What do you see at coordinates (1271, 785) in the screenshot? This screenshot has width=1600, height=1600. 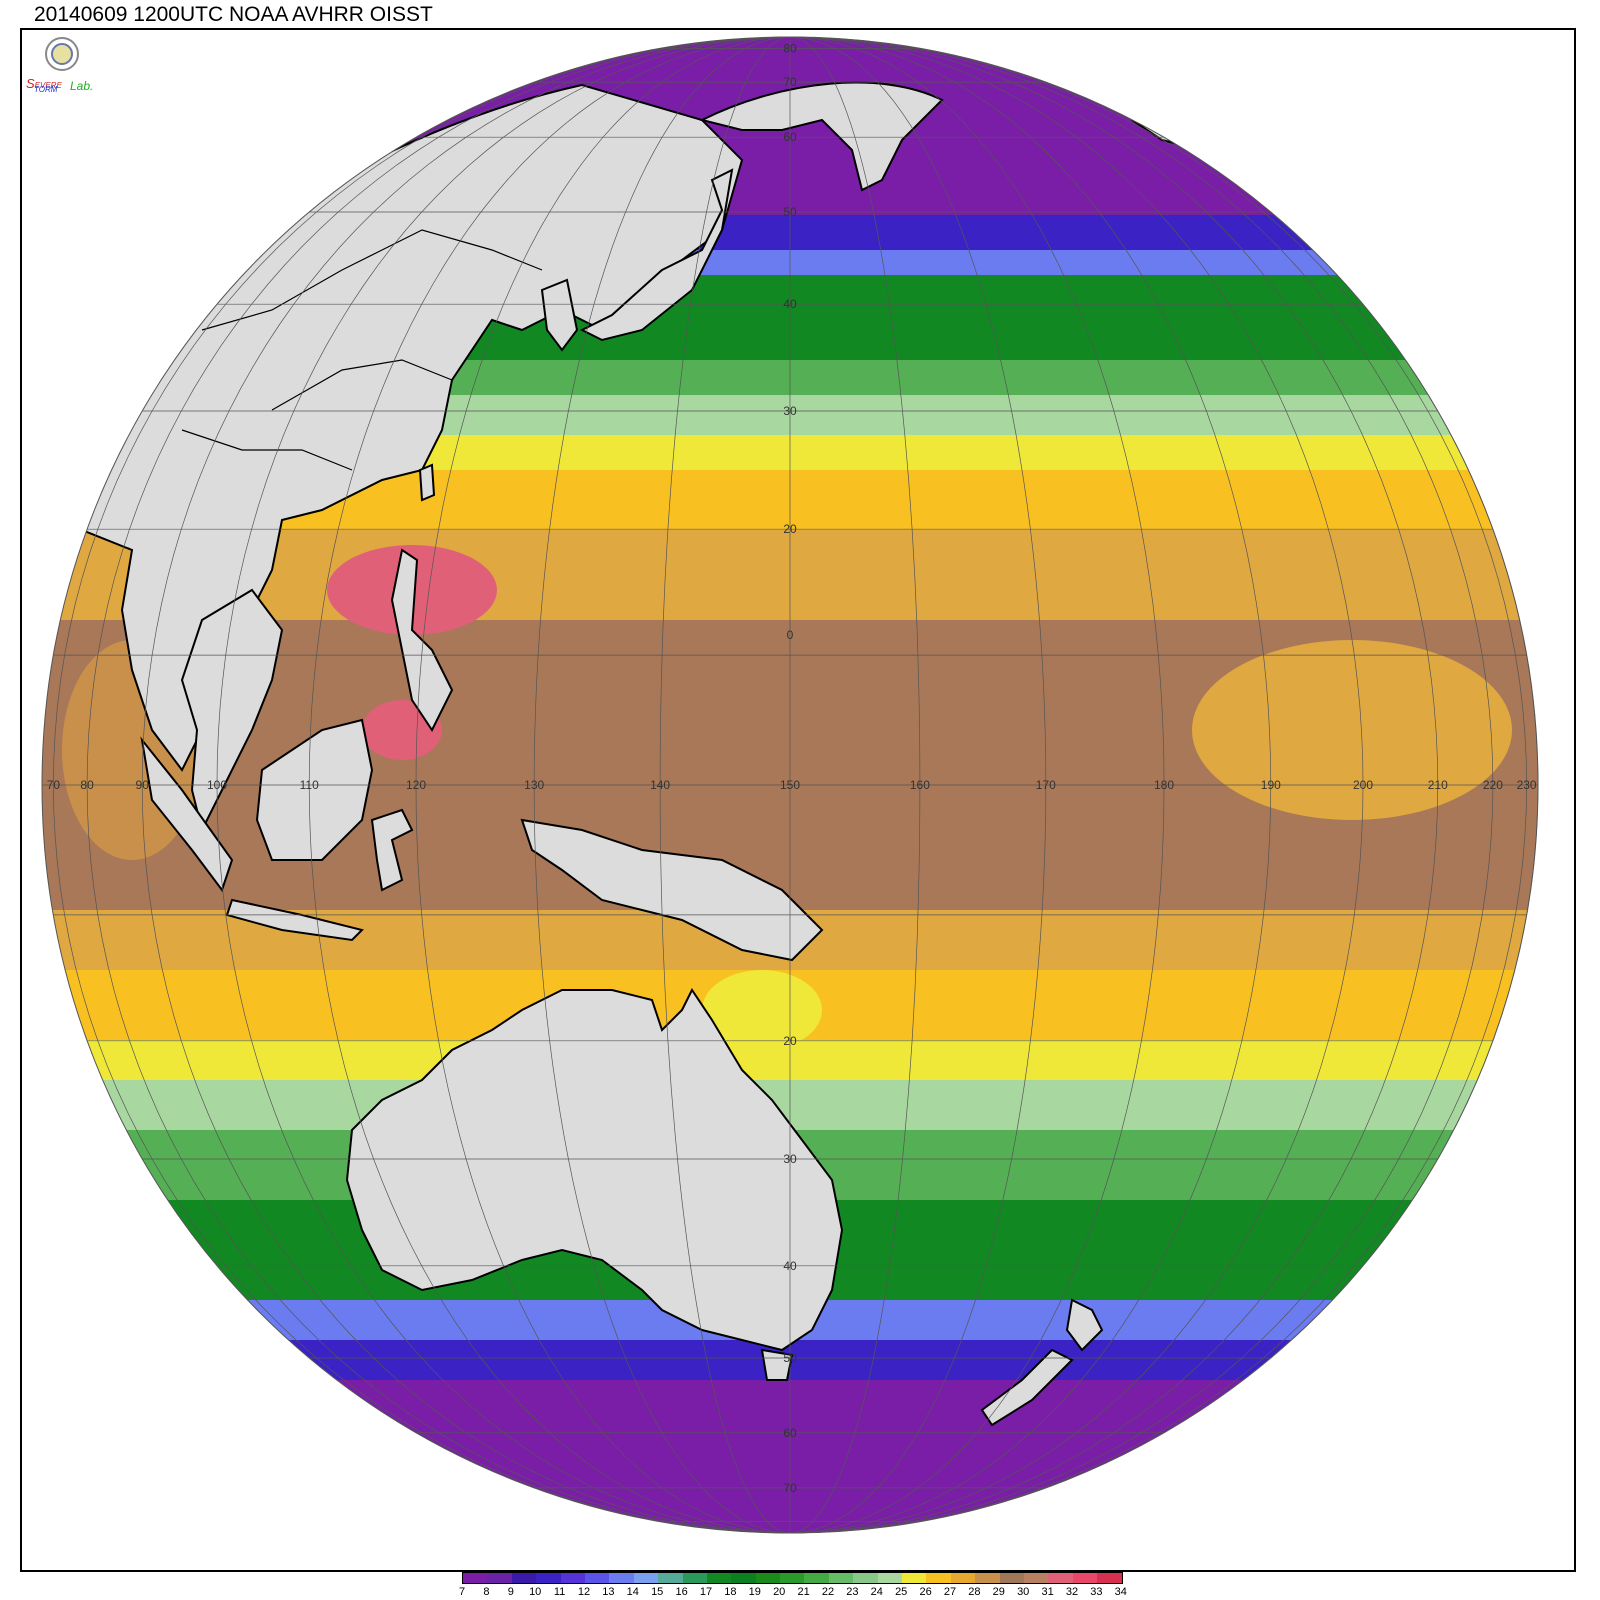 I see `grid-label: 190` at bounding box center [1271, 785].